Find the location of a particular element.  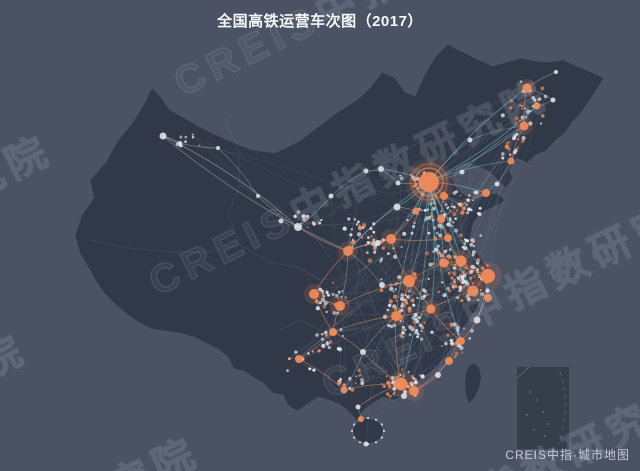

scs-inset is located at coordinates (542, 407).